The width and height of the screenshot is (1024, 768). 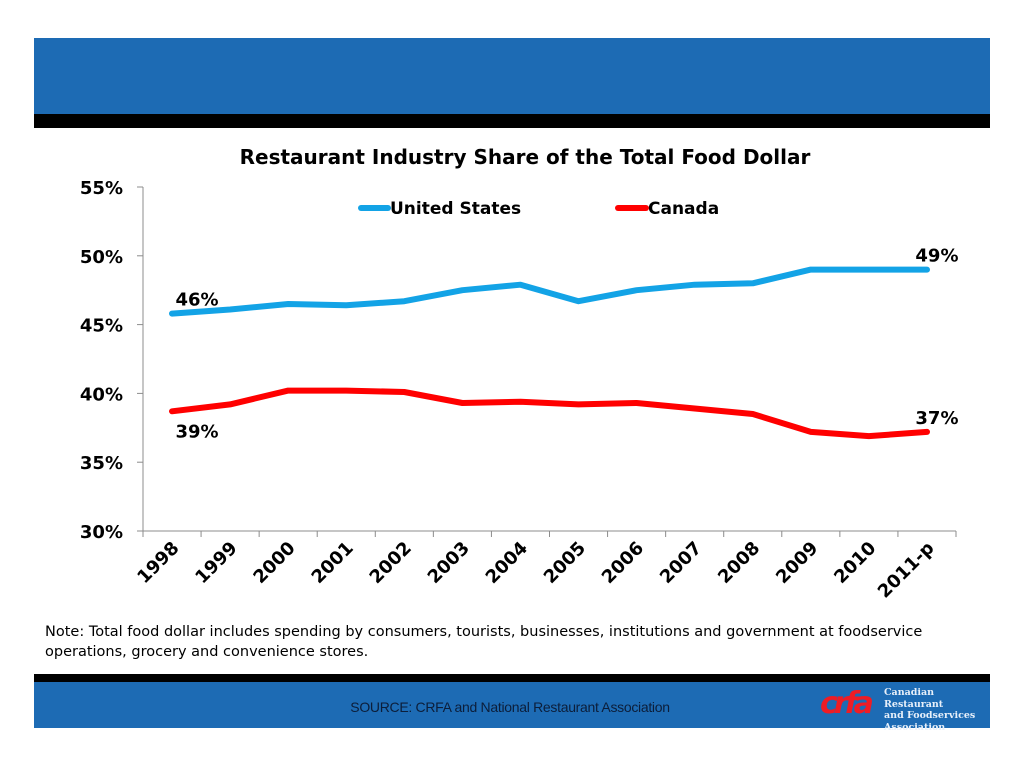 I want to click on series-line-canada, so click(x=549, y=413).